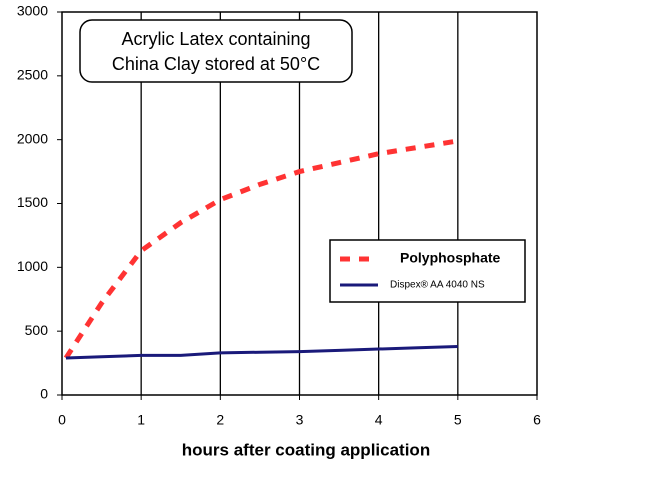 The width and height of the screenshot is (648, 504). I want to click on x-tick-label: 2, so click(220, 420).